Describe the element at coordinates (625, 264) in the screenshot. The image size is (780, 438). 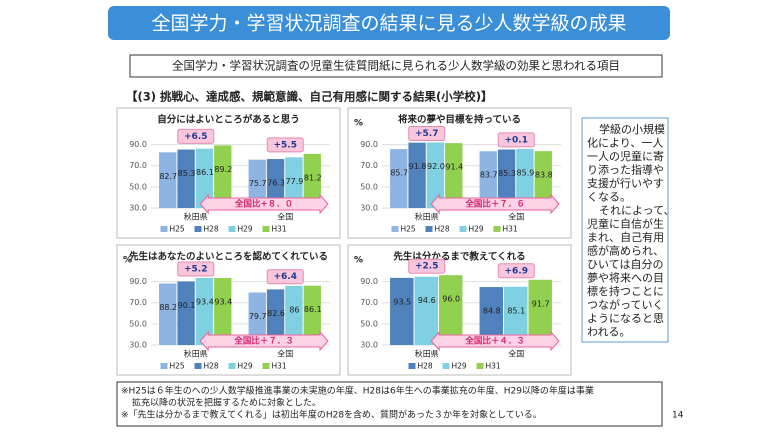
I see `side-text-line: ひいては自分の` at that location.